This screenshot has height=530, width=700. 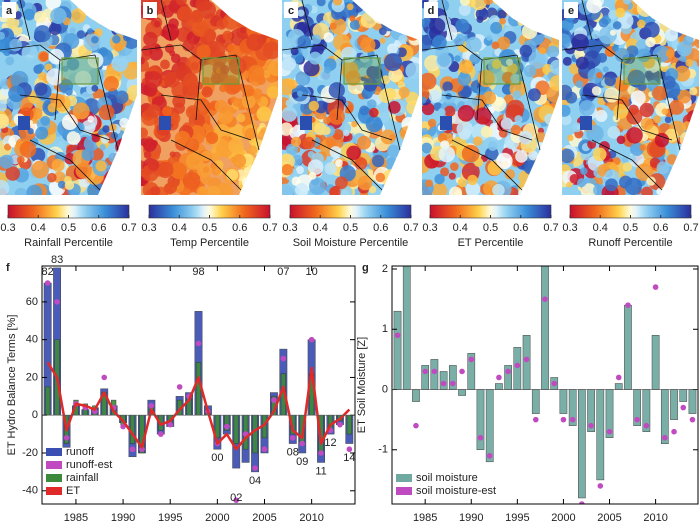 I want to click on legend-label: runoff, so click(x=80, y=452).